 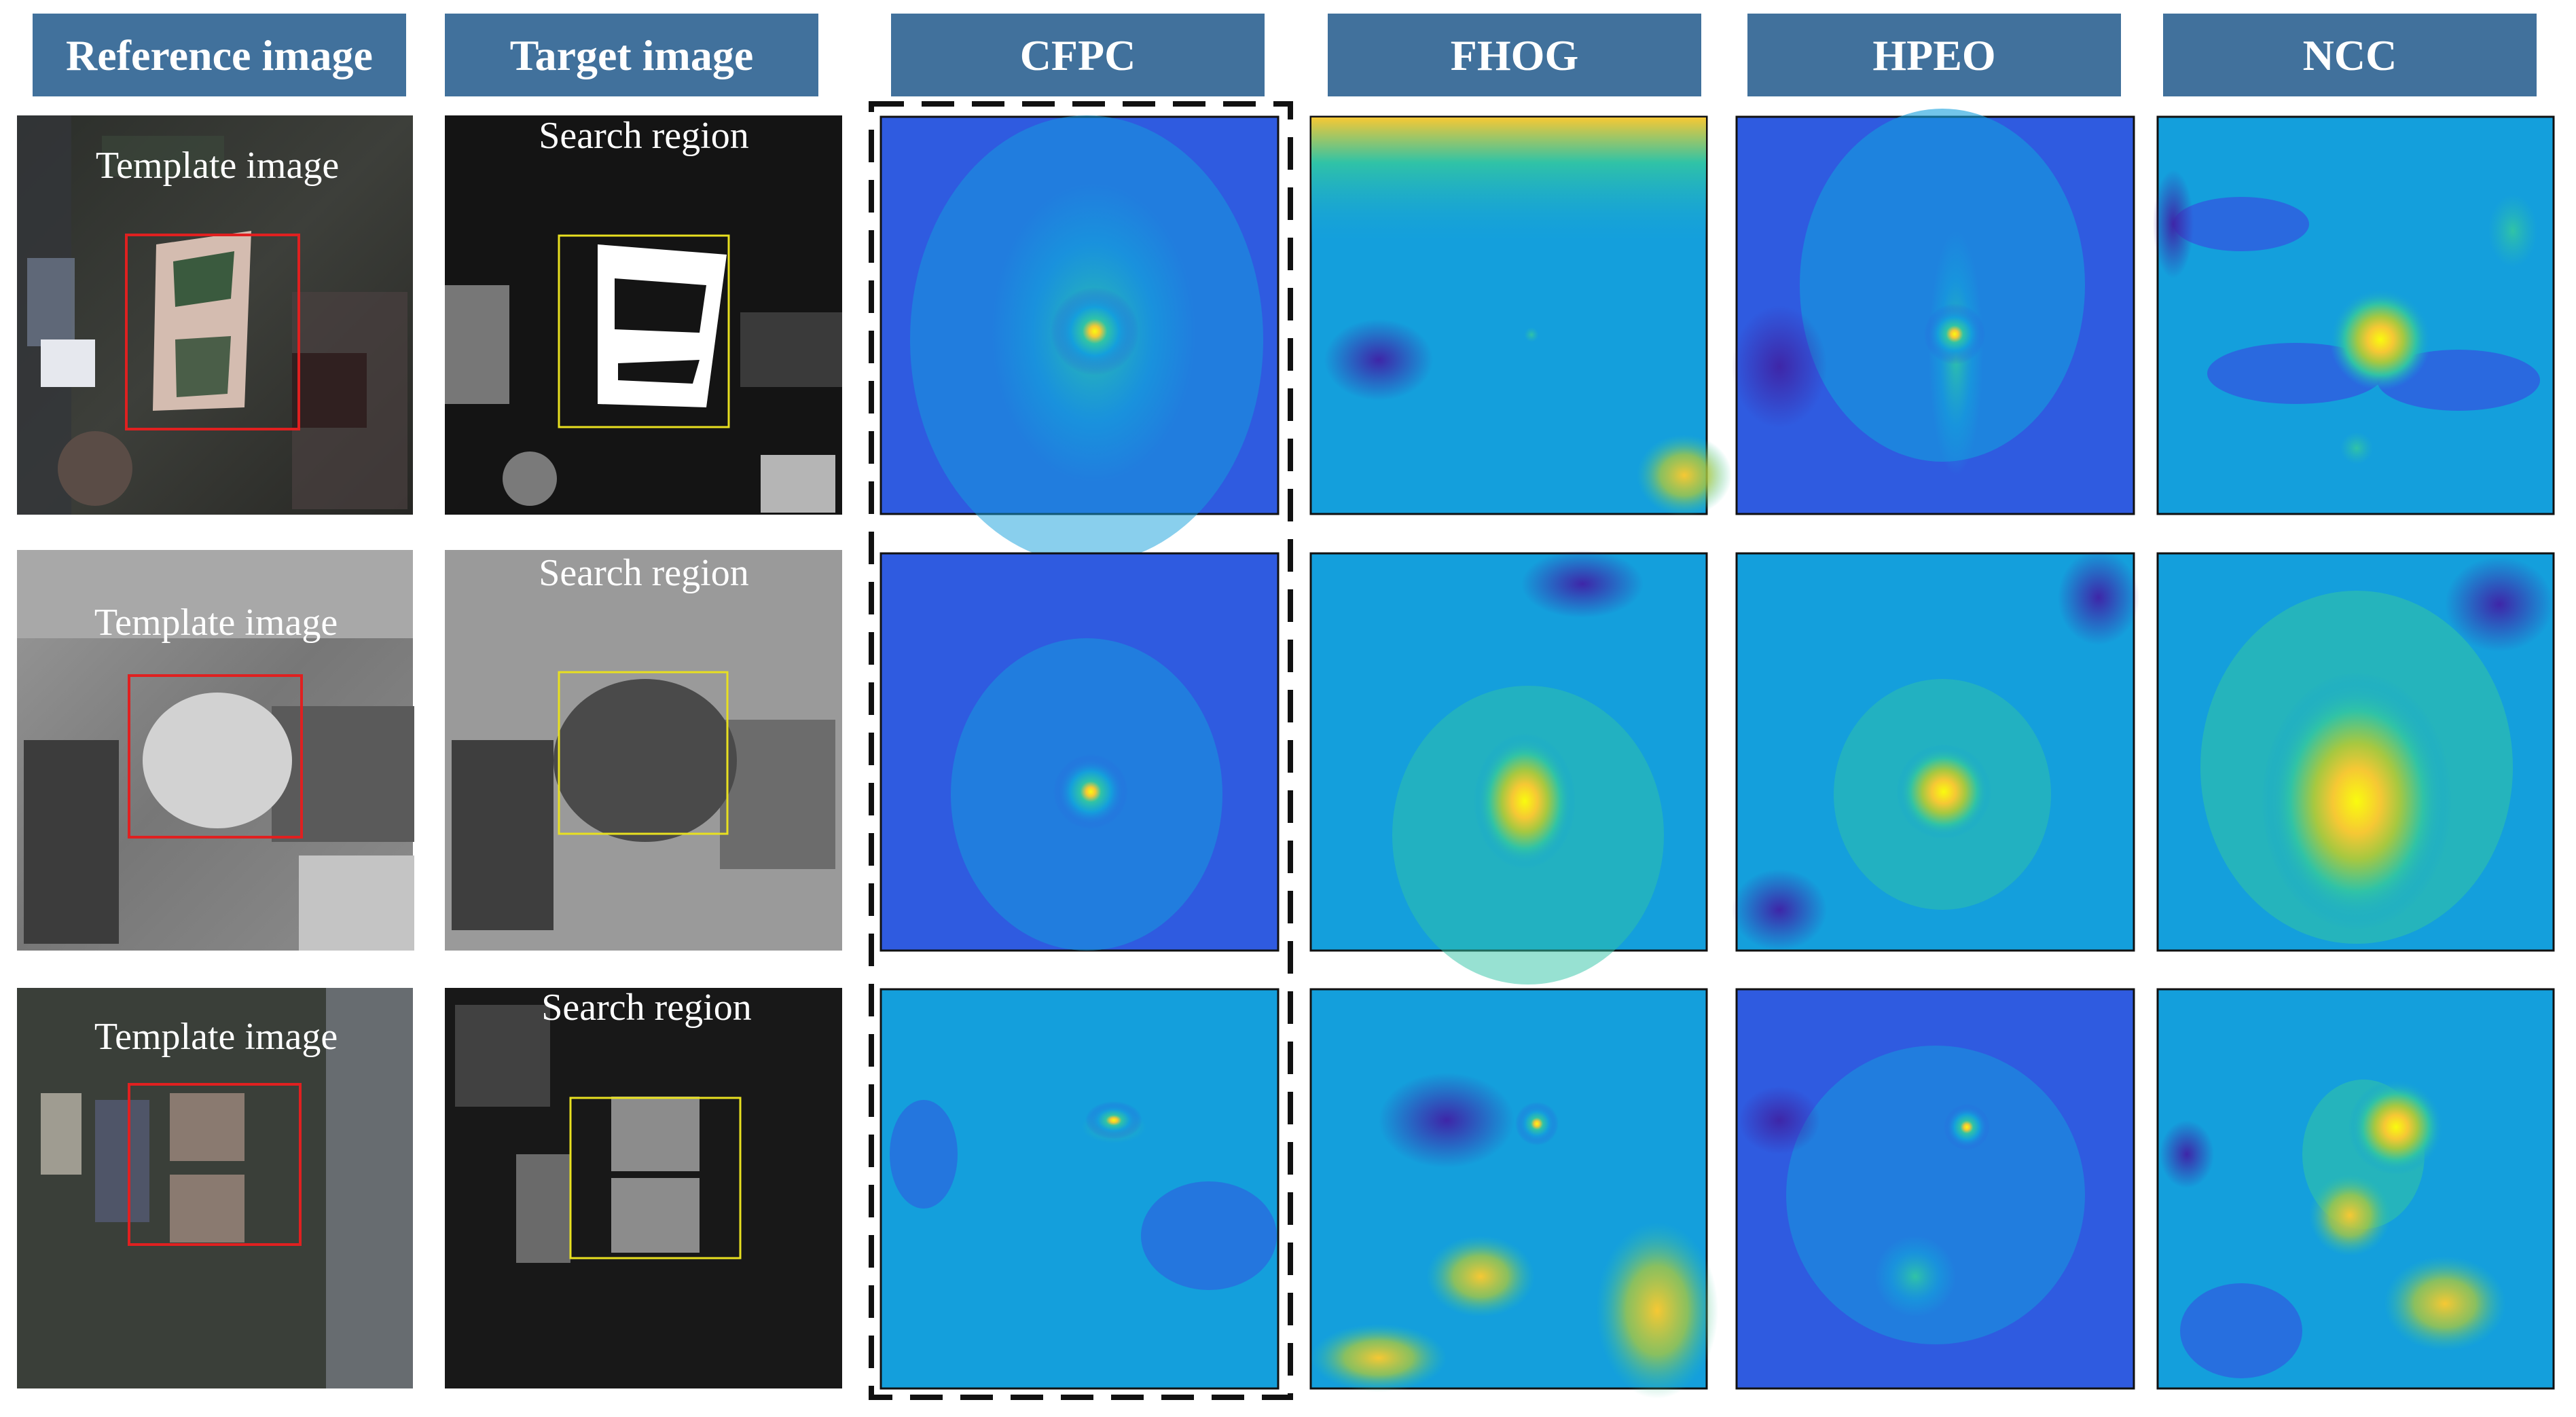 I want to click on header-hpeo: HPEO, so click(x=1934, y=55).